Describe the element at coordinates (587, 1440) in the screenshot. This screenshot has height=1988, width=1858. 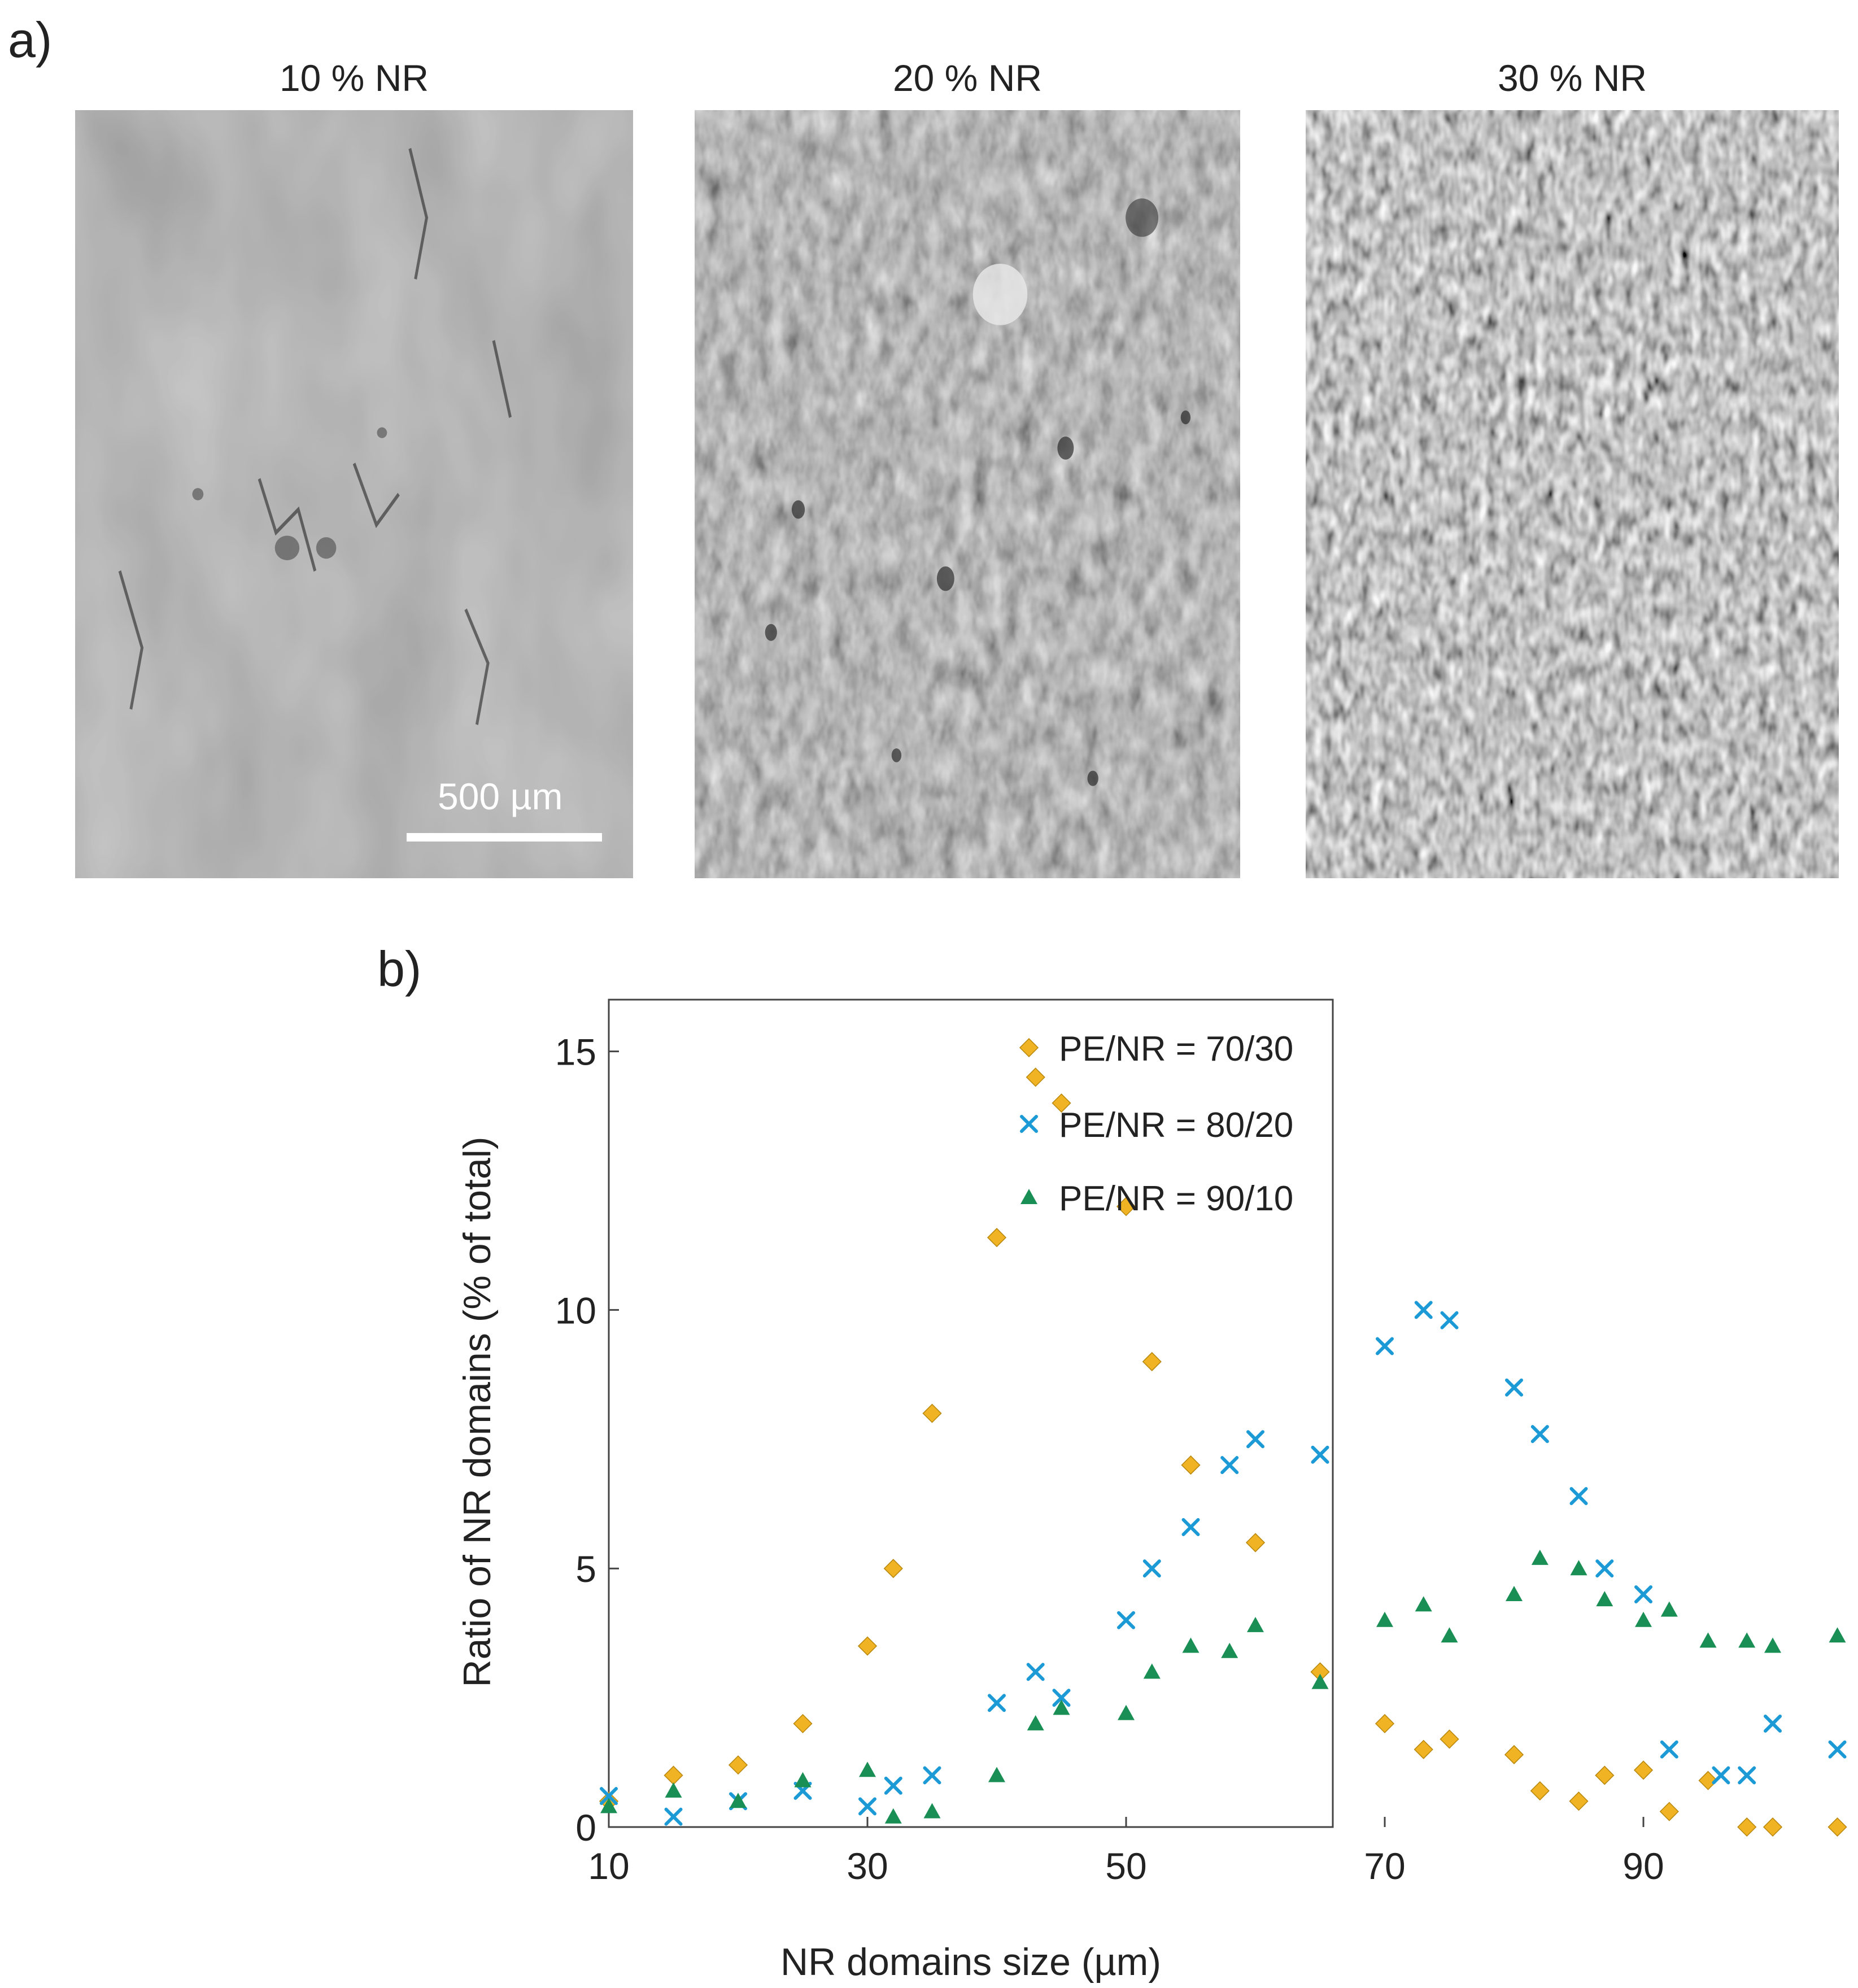
I see `y-axis-ticks: 0 5 10 15` at that location.